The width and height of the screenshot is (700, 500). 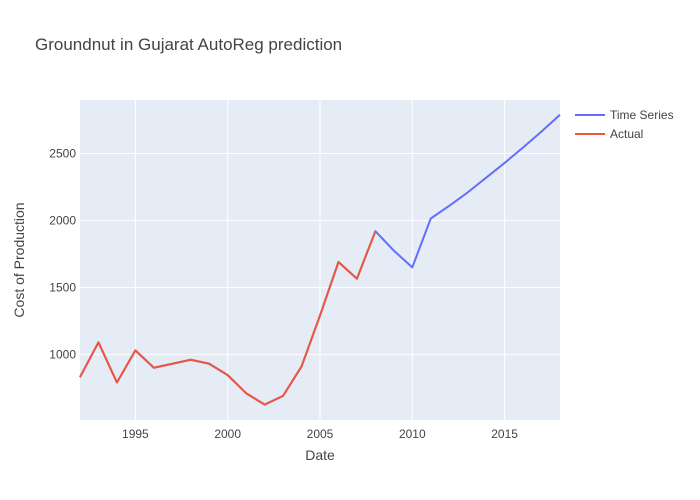 What do you see at coordinates (642, 115) in the screenshot?
I see `legend-label: Time Series` at bounding box center [642, 115].